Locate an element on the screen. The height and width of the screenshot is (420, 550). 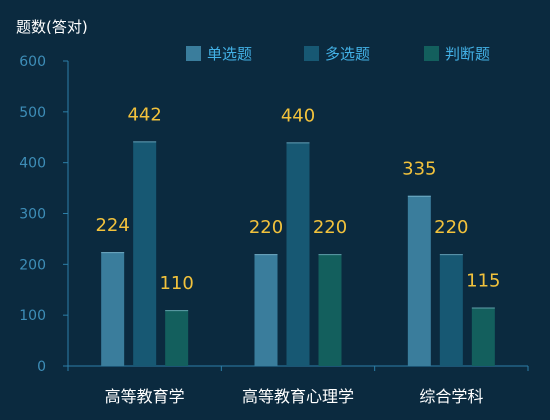
data-label: 440 is located at coordinates (298, 115).